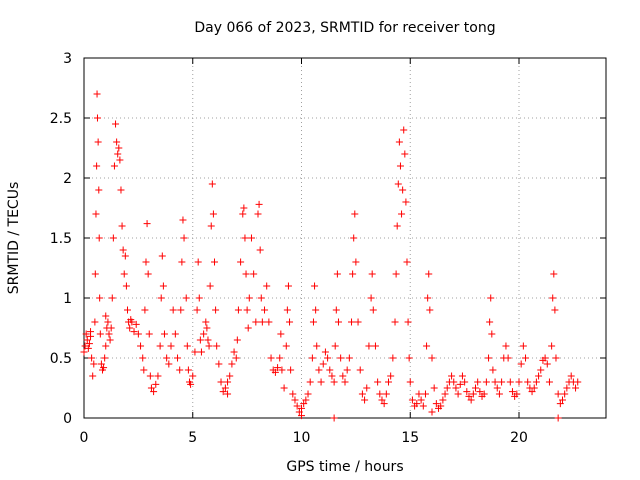 The height and width of the screenshot is (480, 640). I want to click on y-tick-label: 2, so click(67, 179).